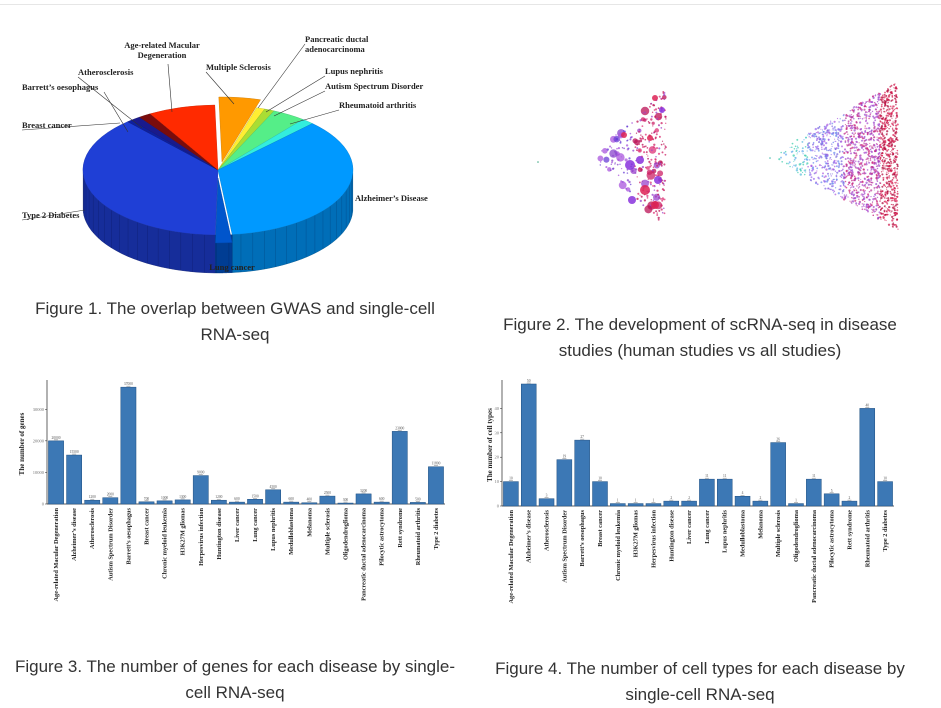 This screenshot has width=941, height=708. I want to click on bar-value-label: 700, so click(147, 499).